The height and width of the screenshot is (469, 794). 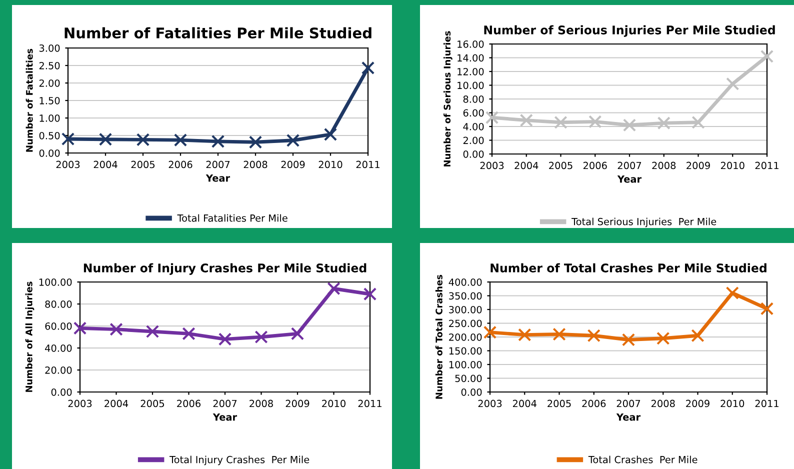 What do you see at coordinates (49, 66) in the screenshot?
I see `y-tick-label: 2.50` at bounding box center [49, 66].